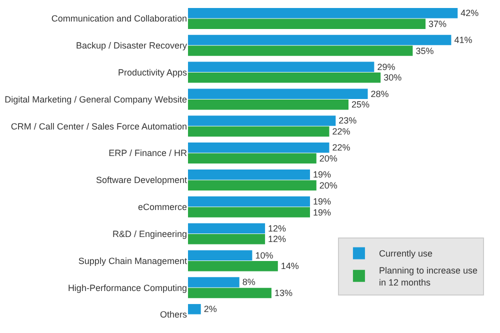 The height and width of the screenshot is (333, 500). Describe the element at coordinates (264, 255) in the screenshot. I see `data-label: 10%` at that location.